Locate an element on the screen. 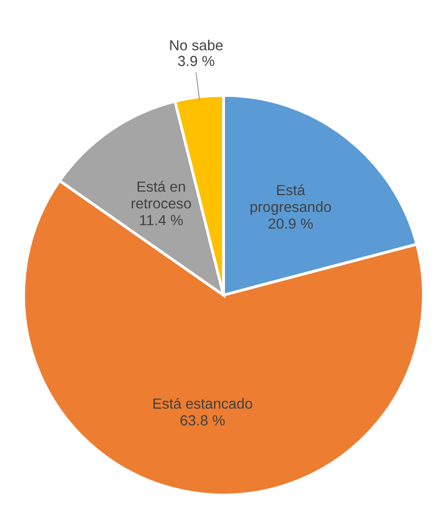  slice-label: Está progresando is located at coordinates (290, 199).